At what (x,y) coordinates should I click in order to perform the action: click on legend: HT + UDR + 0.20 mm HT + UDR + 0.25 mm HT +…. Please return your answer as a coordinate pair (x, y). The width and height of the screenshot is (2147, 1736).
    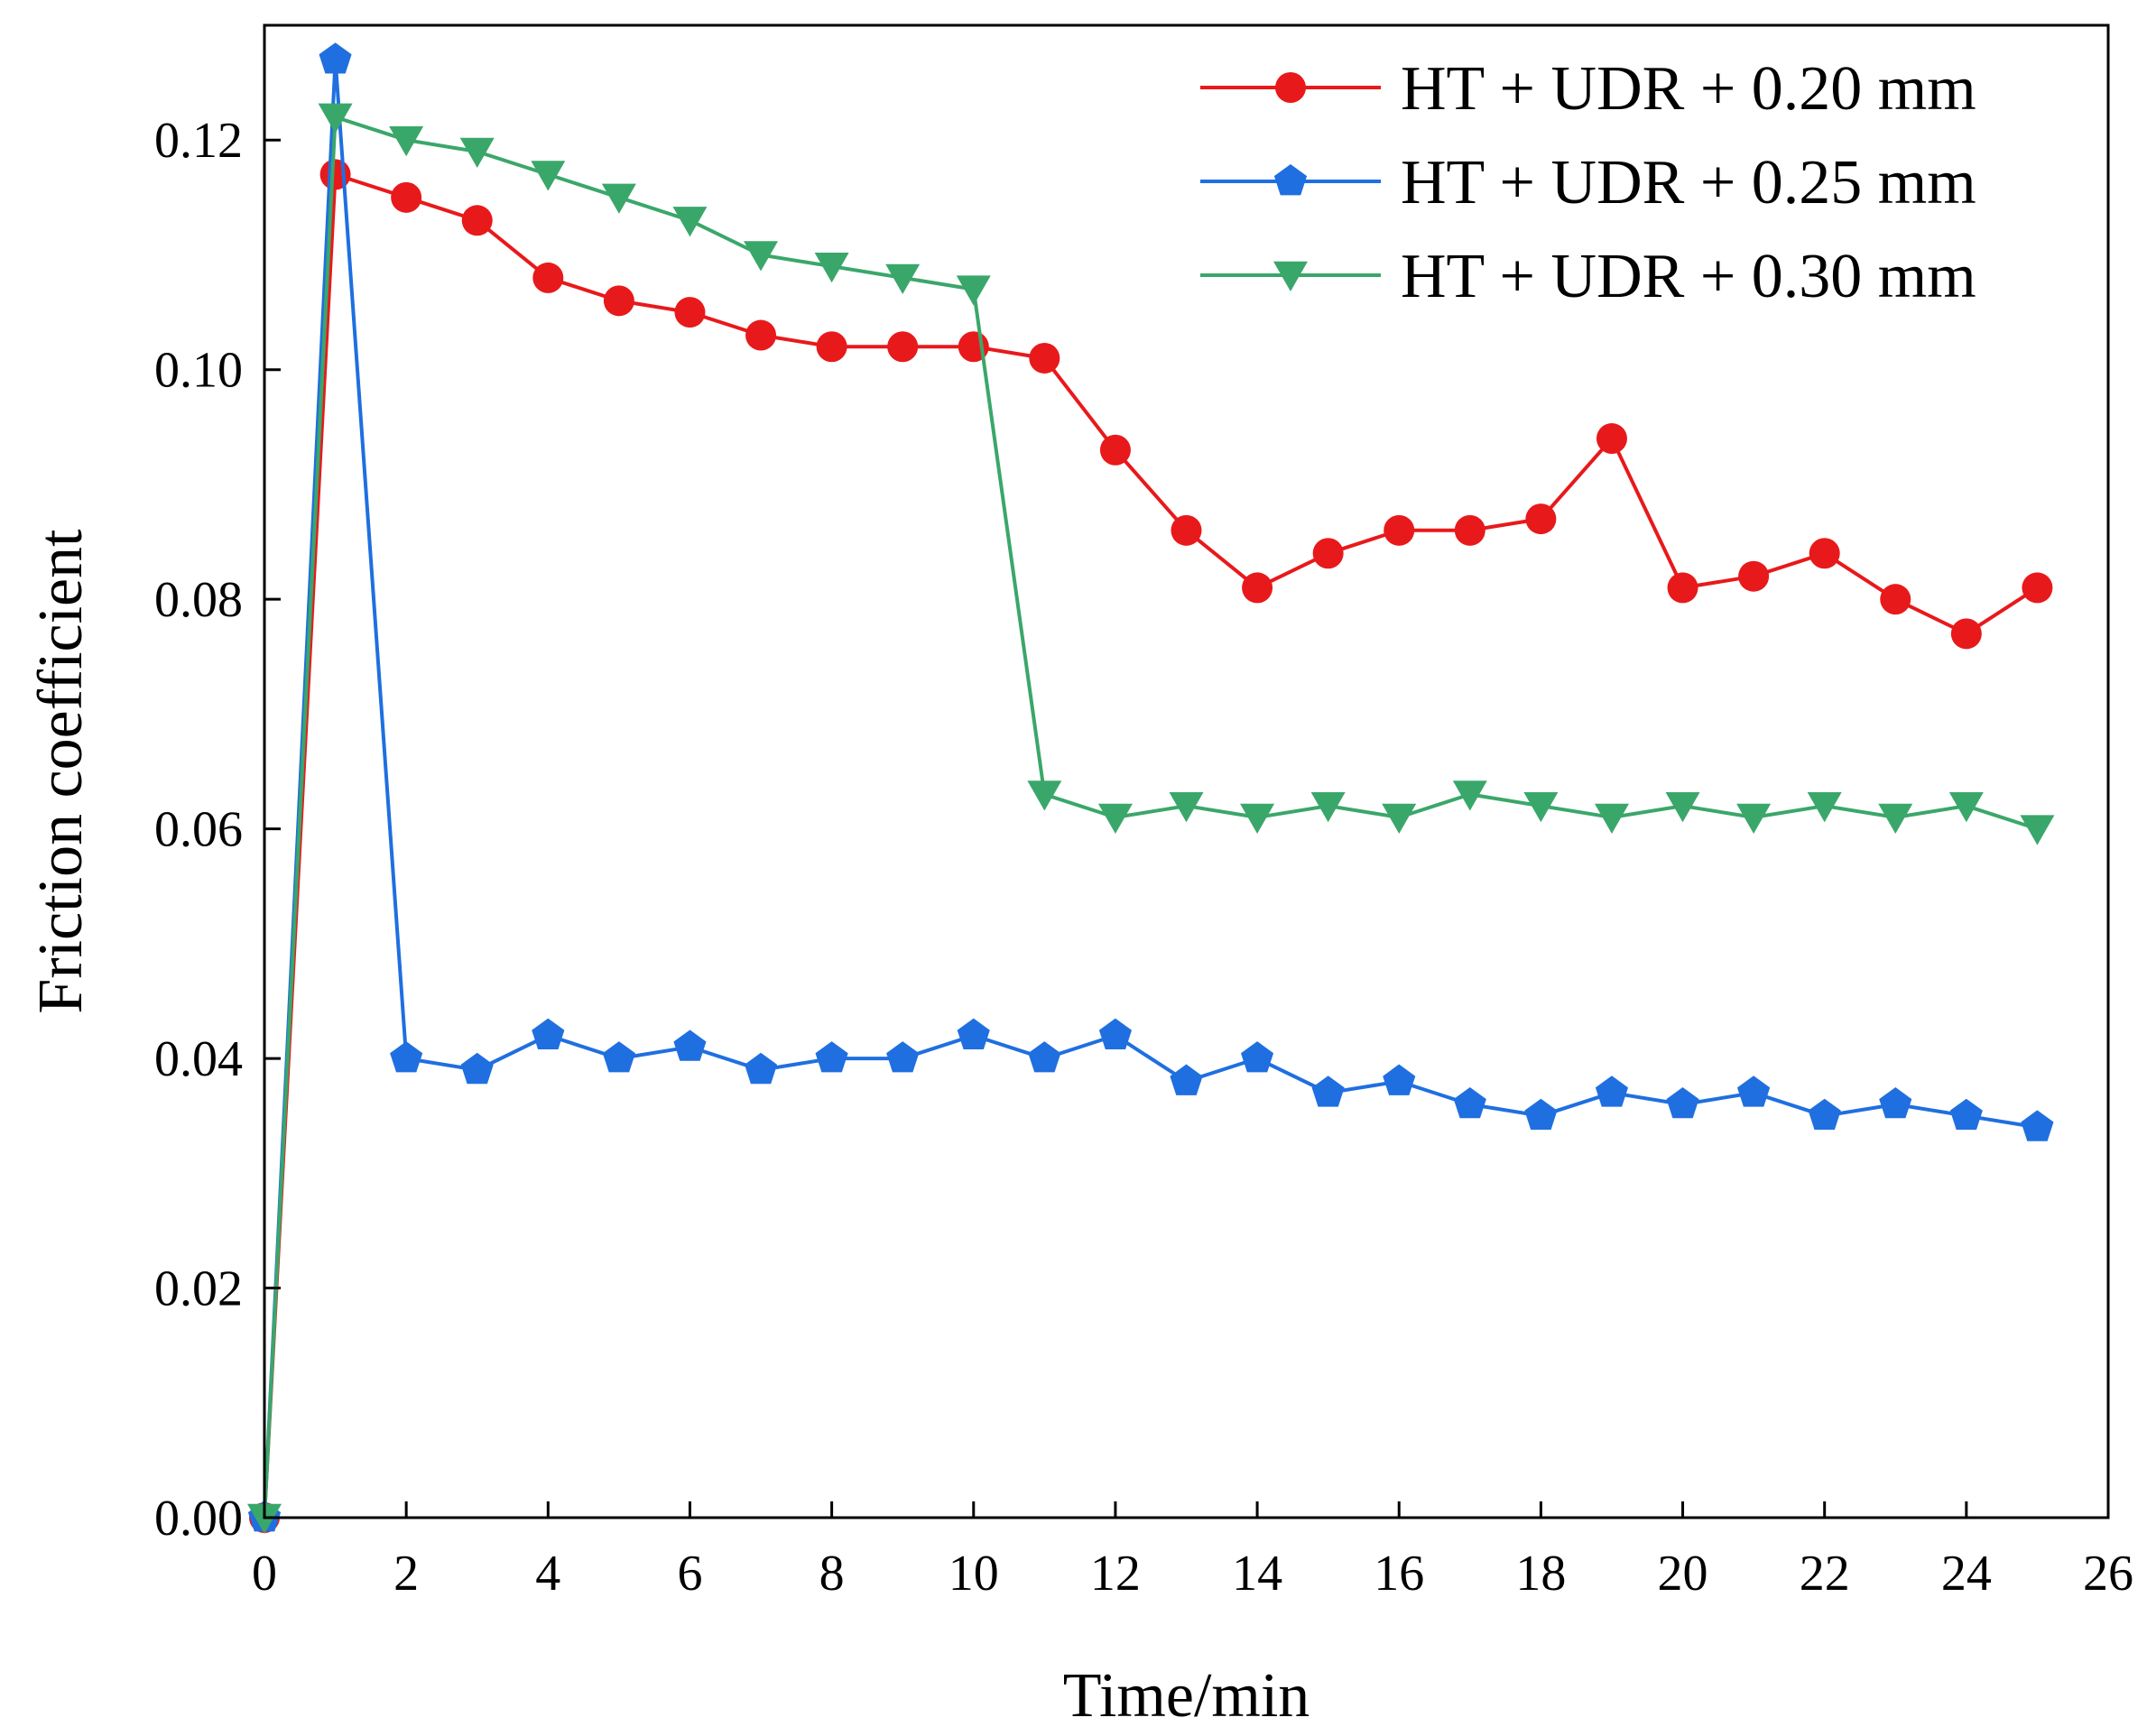
    Looking at the image, I should click on (1588, 182).